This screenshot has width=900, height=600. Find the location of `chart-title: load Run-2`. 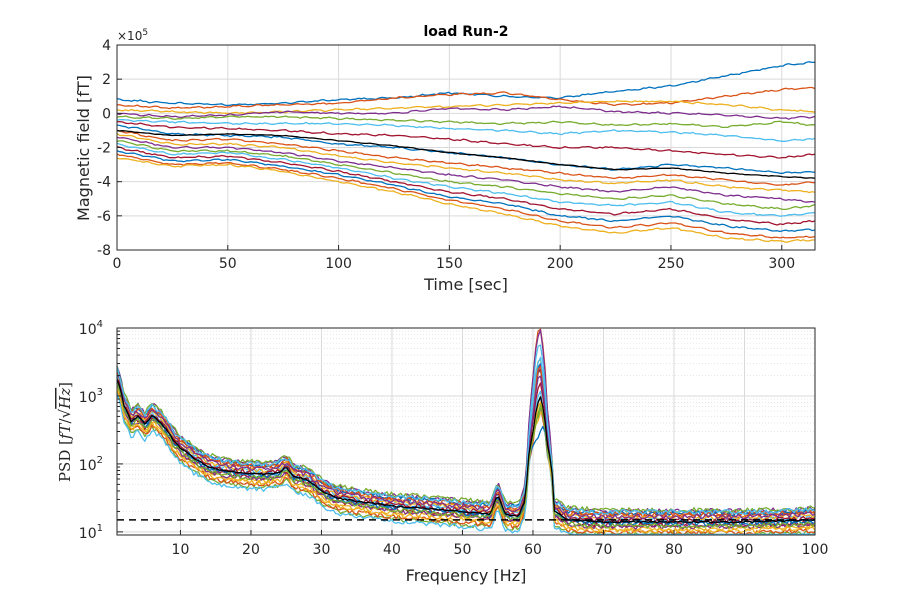

chart-title: load Run-2 is located at coordinates (465, 32).